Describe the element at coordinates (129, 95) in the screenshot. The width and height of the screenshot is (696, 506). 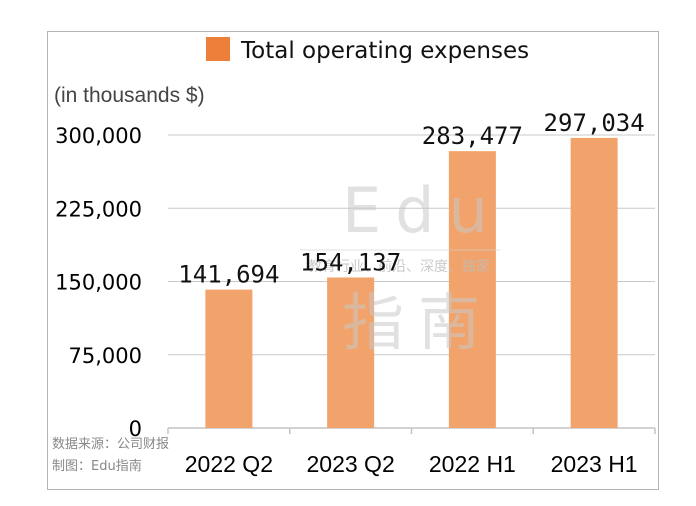
I see `unit-label: (in thousands $)` at that location.